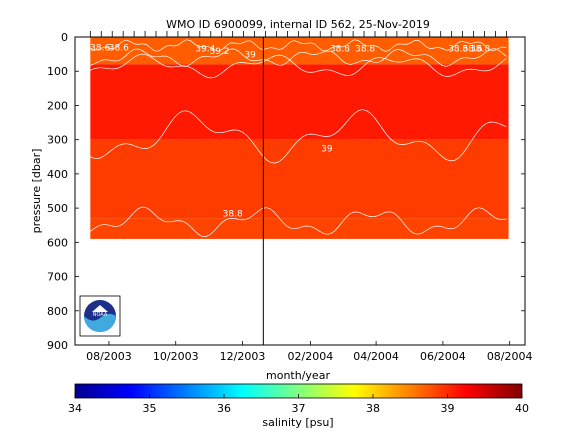 This screenshot has height=432, width=576. What do you see at coordinates (298, 375) in the screenshot?
I see `x-axis-label: month/year` at bounding box center [298, 375].